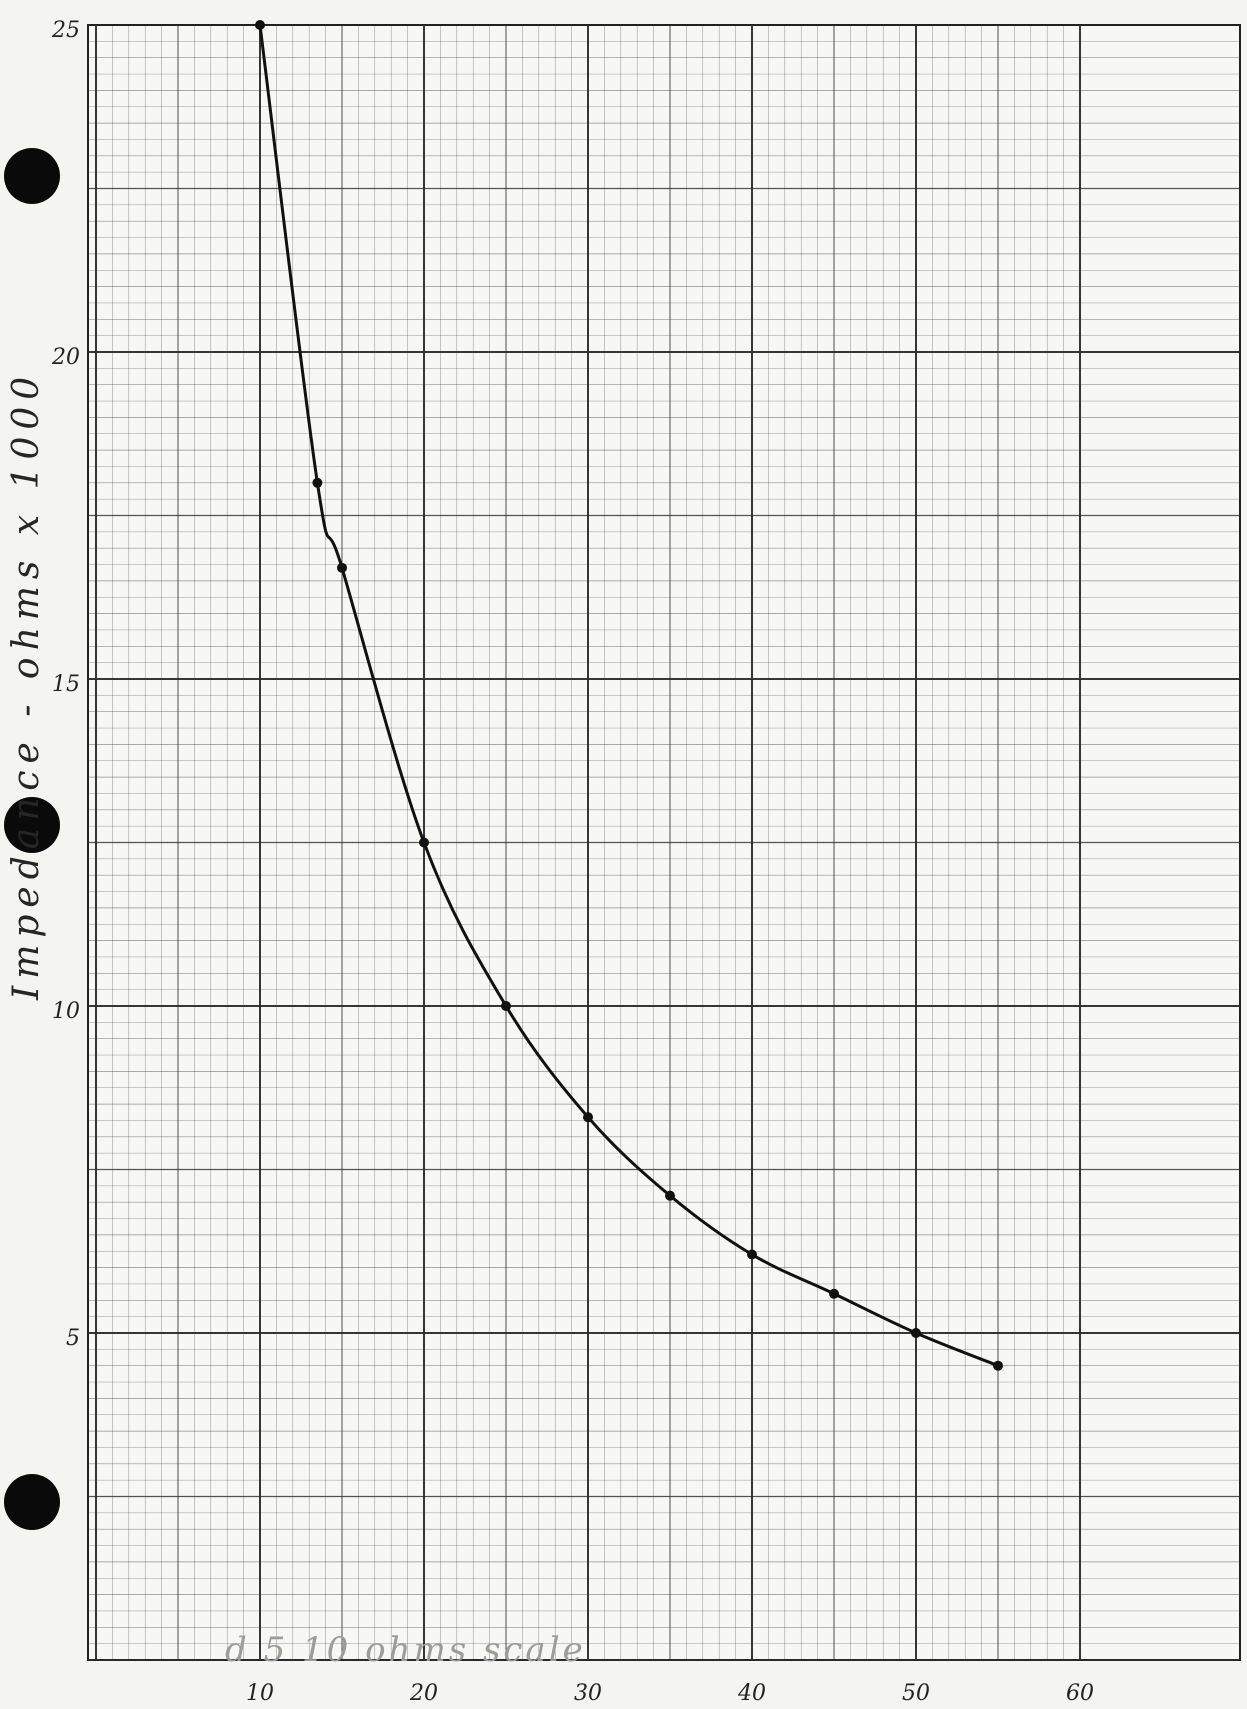 This screenshot has height=1709, width=1247. I want to click on x-tick-label: 20, so click(423, 1693).